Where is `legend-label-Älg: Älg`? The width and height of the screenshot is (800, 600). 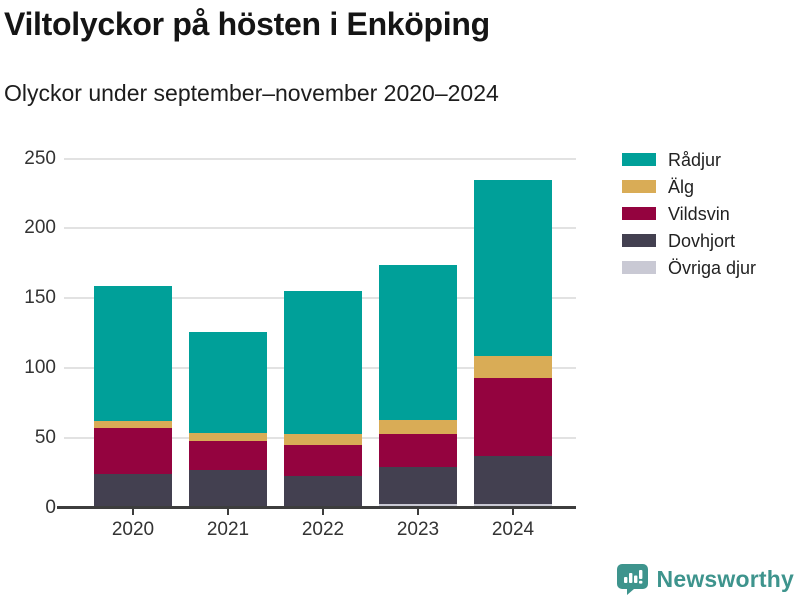
legend-label-Älg: Älg is located at coordinates (681, 187).